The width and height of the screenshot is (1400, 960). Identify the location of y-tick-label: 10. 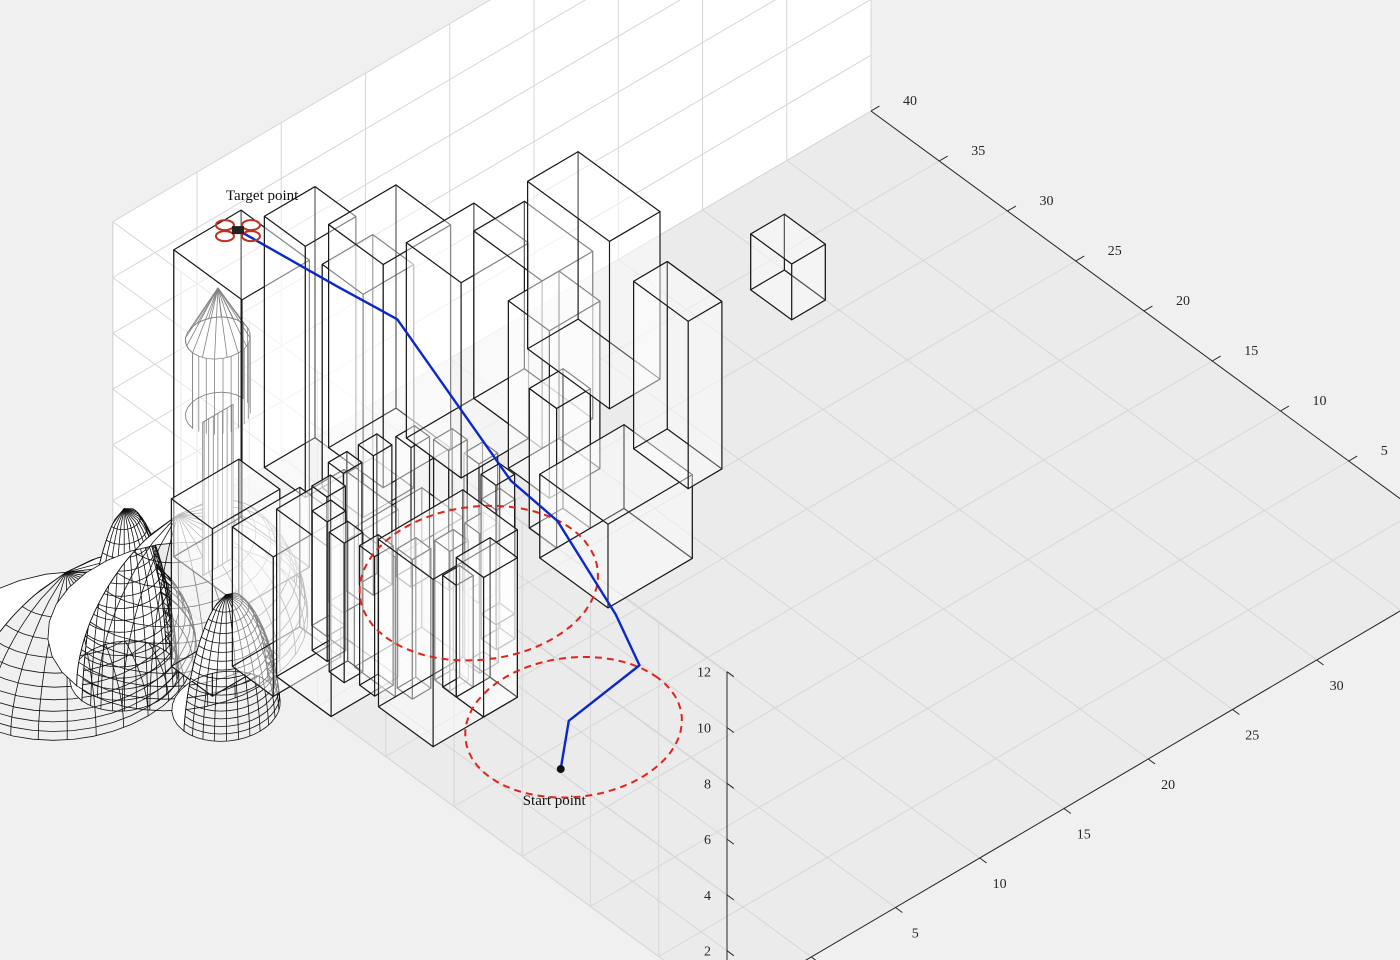
(1320, 401).